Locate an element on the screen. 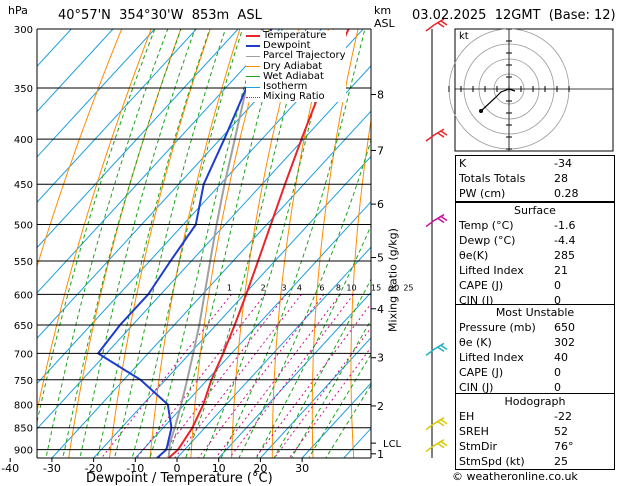 This screenshot has width=629, height=486. index-value: 25 is located at coordinates (561, 461).